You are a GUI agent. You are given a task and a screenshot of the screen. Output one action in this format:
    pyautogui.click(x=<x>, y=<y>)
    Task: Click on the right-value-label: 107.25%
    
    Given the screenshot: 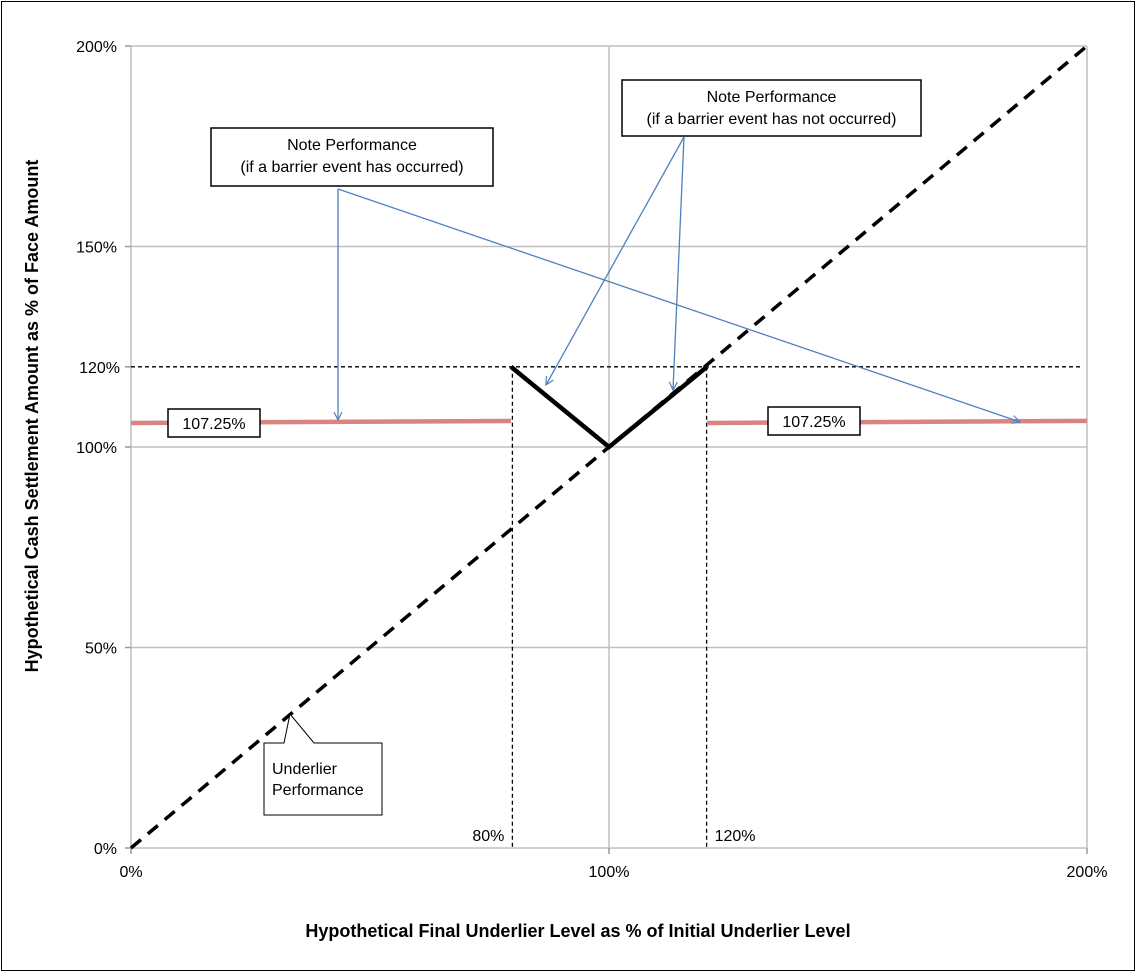 What is the action you would take?
    pyautogui.click(x=814, y=421)
    